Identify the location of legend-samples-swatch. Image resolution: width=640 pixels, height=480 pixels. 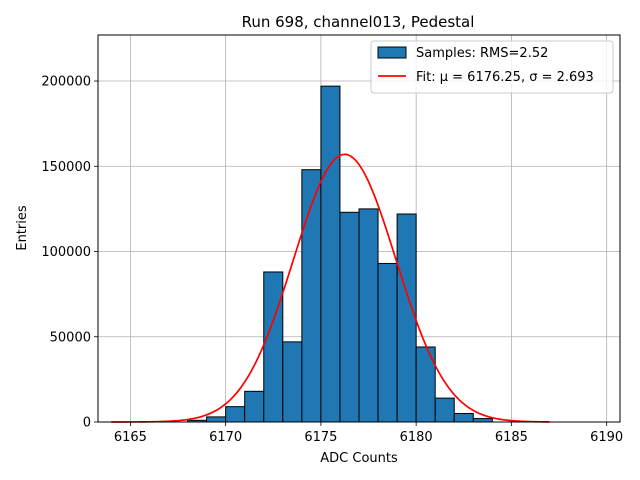
(392, 52).